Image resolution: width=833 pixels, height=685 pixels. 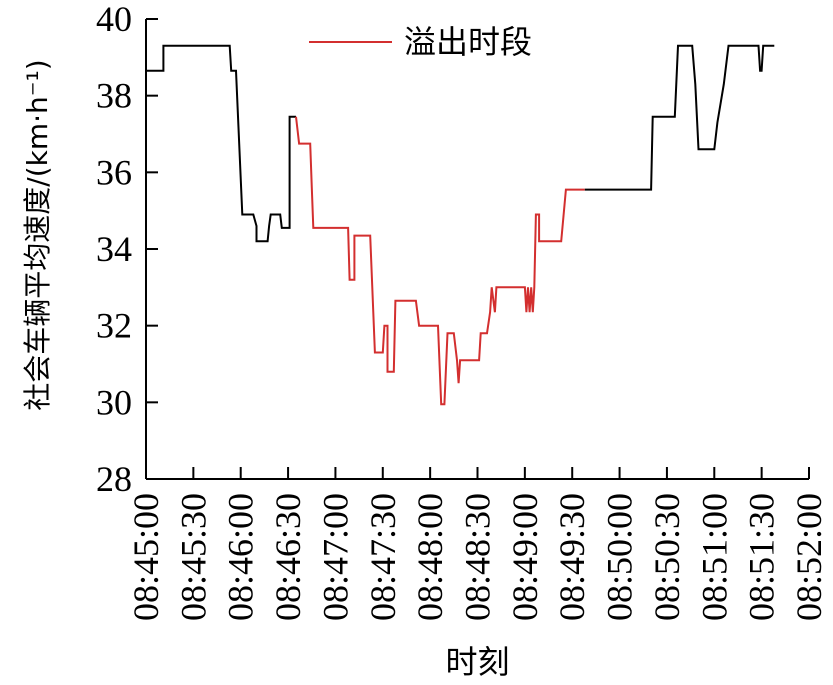 I want to click on x-tick-label: 08:48:00, so click(x=430, y=557).